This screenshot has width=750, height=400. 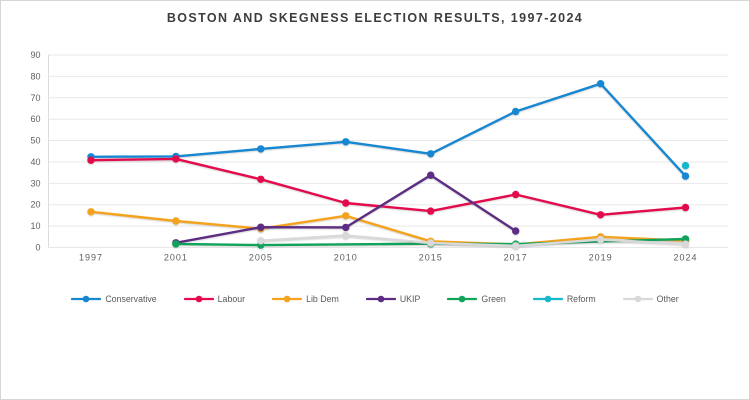 I want to click on y-axis-label: 20, so click(x=35, y=205).